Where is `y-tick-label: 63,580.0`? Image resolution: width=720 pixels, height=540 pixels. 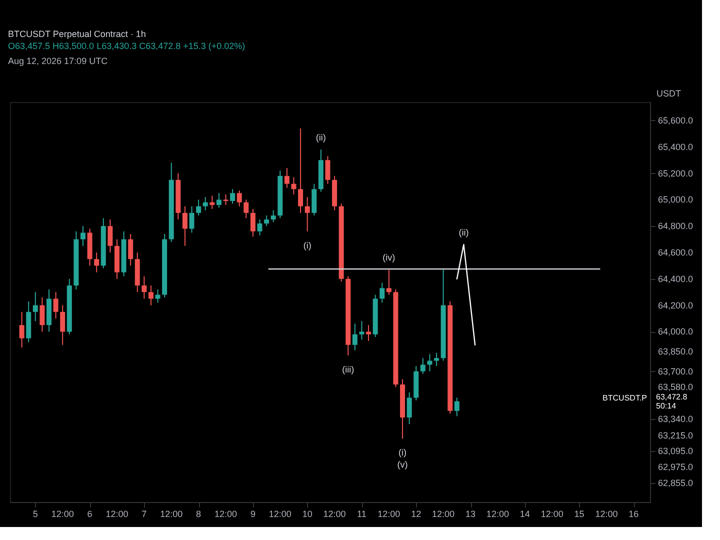 y-tick-label: 63,580.0 is located at coordinates (676, 387).